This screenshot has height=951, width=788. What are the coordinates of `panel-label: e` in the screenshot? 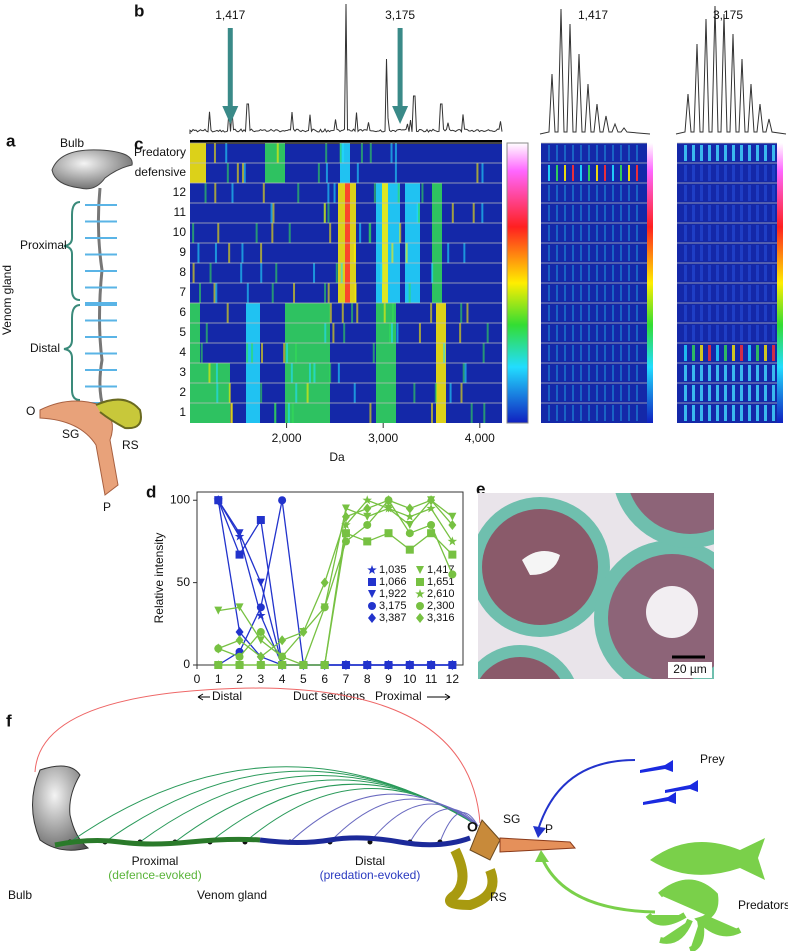 It's located at (480, 488).